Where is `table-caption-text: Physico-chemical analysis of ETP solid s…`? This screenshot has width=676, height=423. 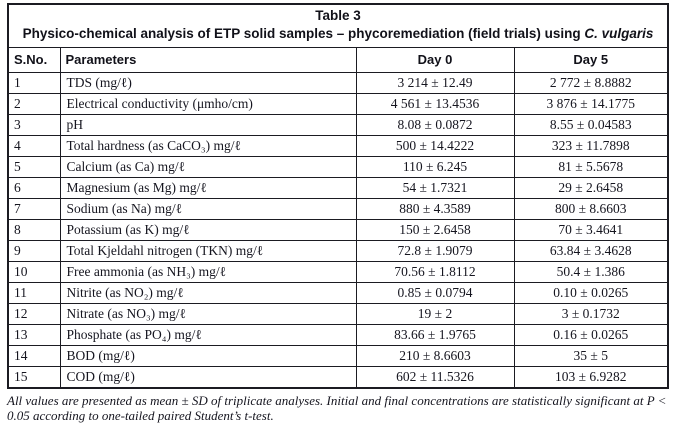 table-caption-text: Physico-chemical analysis of ETP solid s… is located at coordinates (303, 33).